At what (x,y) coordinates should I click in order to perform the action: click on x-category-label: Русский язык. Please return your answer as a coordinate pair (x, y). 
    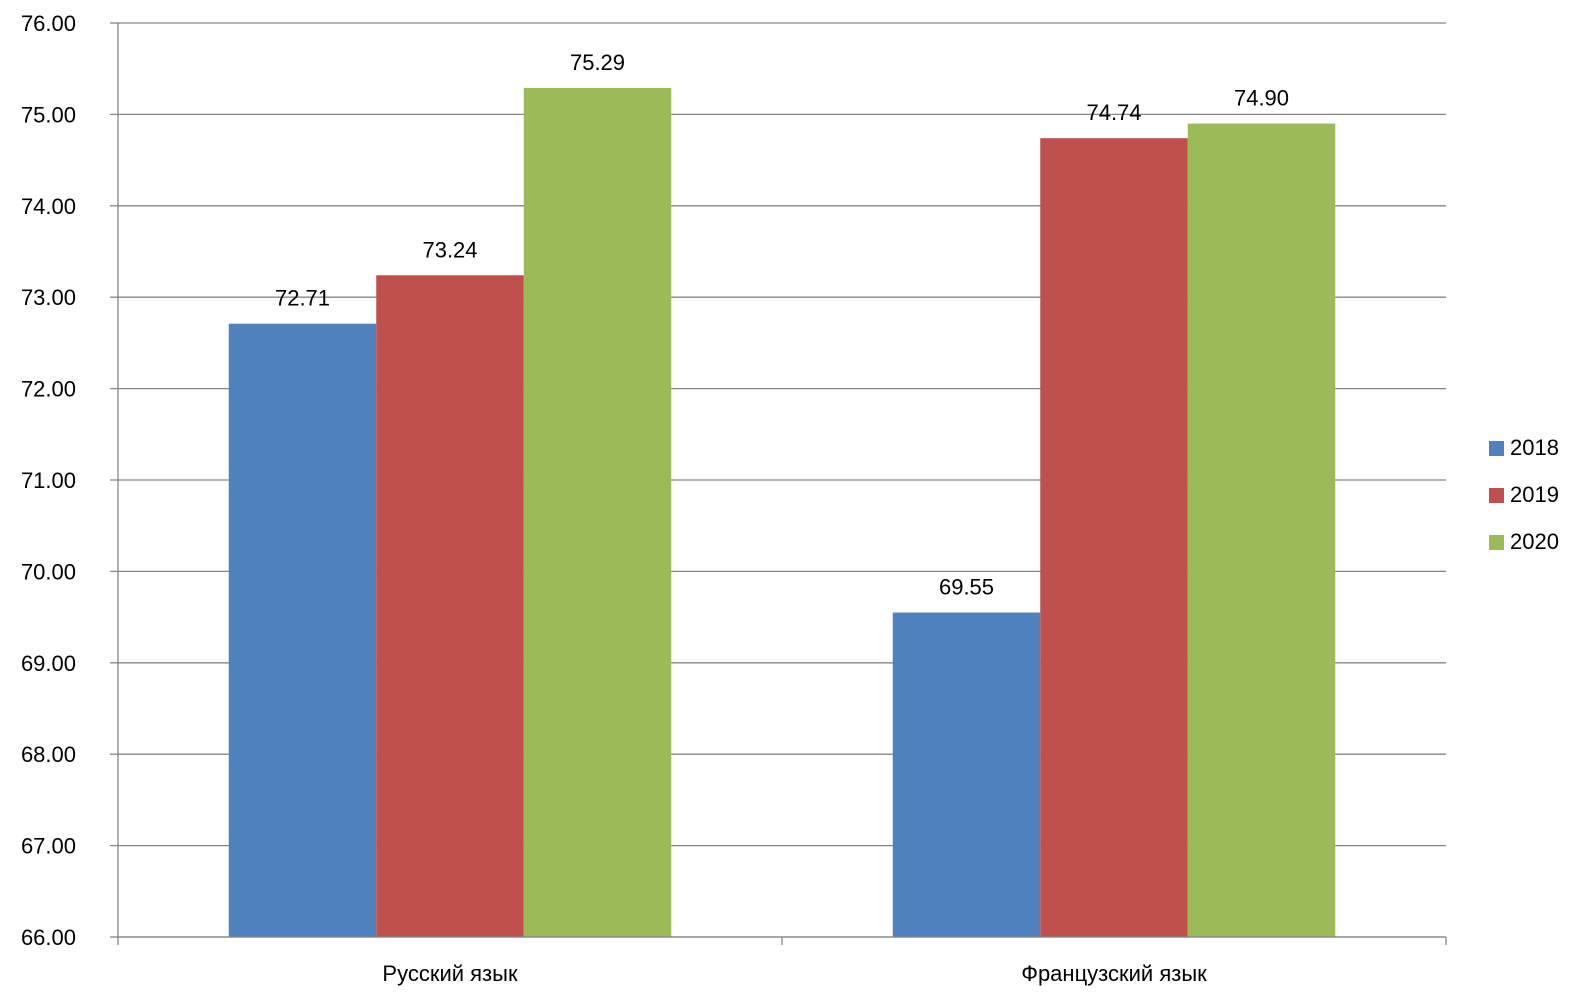
    Looking at the image, I should click on (450, 973).